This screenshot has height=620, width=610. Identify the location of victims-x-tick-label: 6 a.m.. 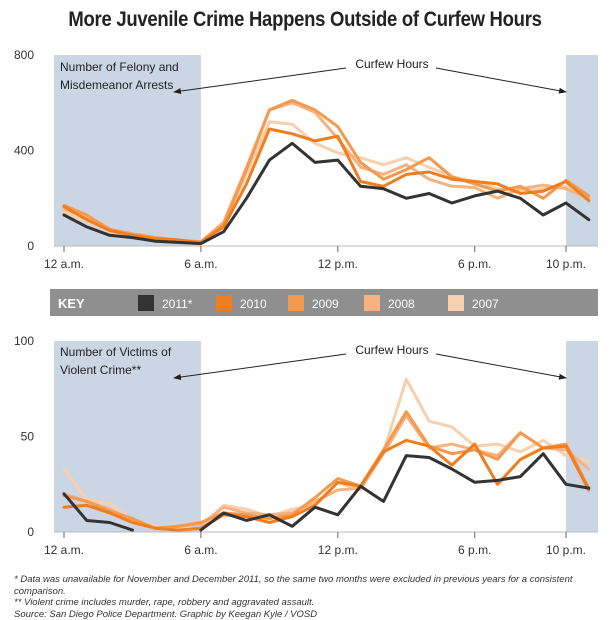
(200, 550).